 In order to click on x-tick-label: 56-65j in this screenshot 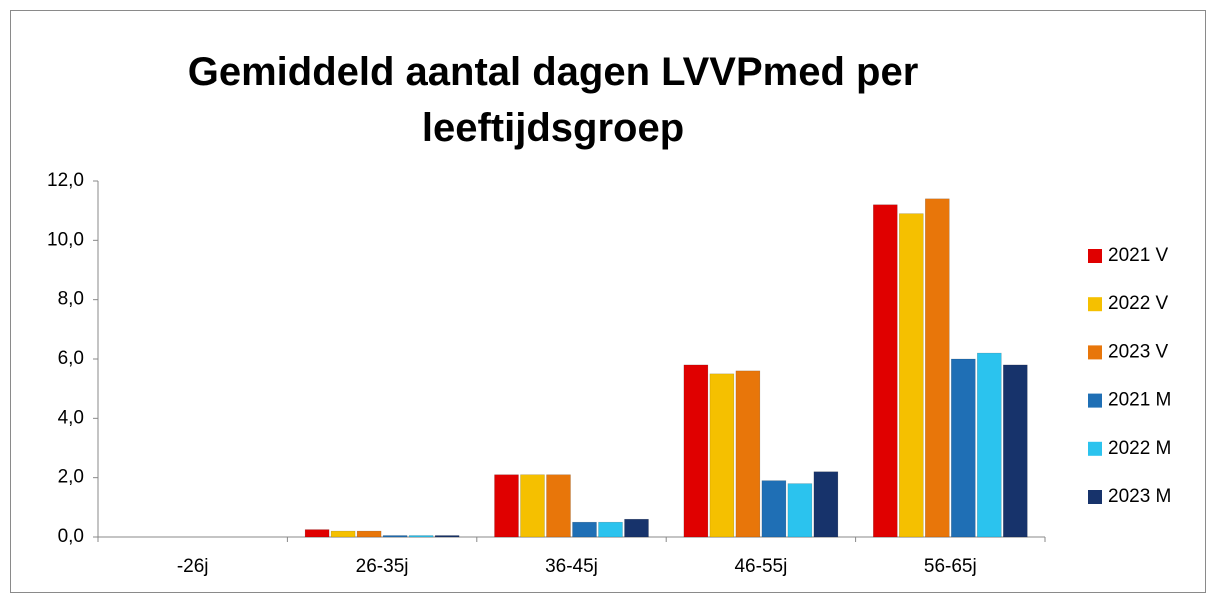, I will do `click(950, 566)`.